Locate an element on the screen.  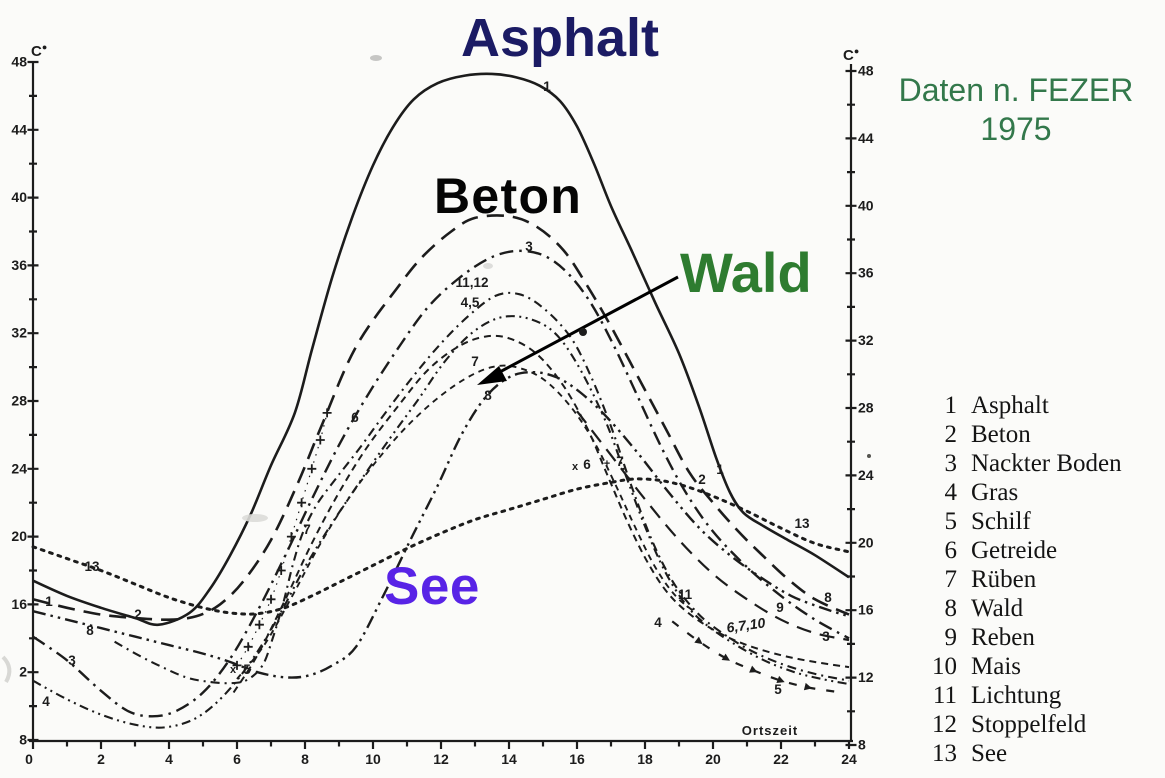
svg-text: Ortszeit is located at coordinates (770, 730).